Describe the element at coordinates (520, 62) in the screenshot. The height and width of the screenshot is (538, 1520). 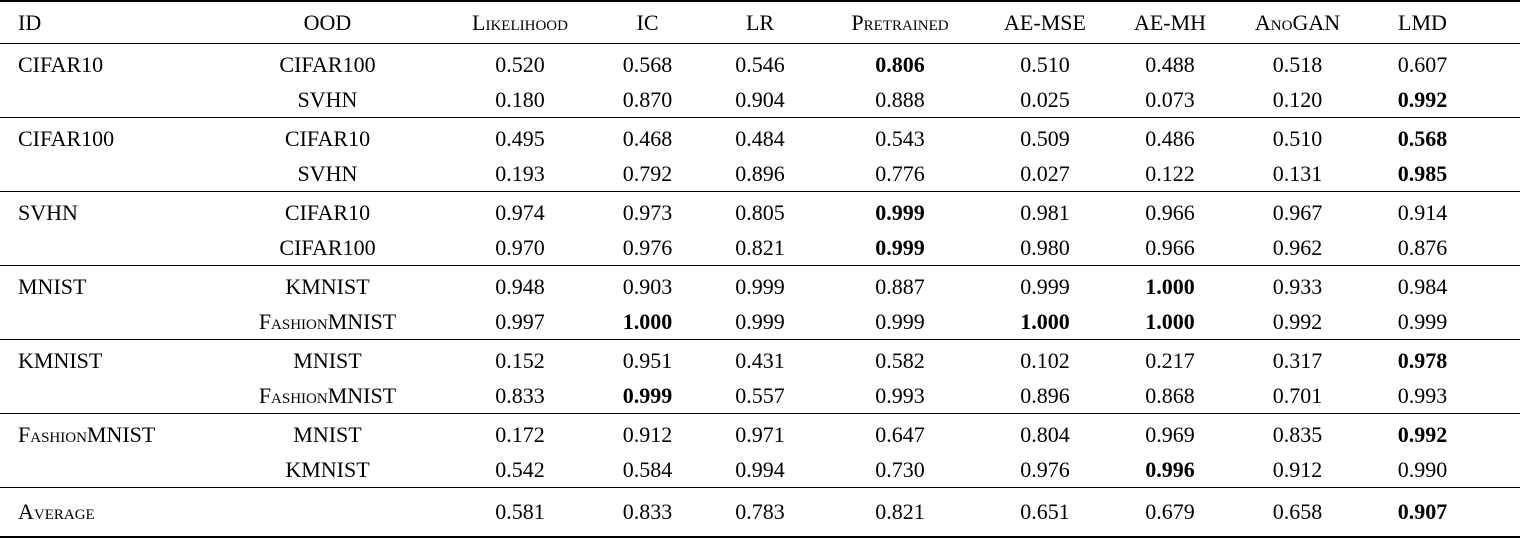
I see `score-cell: 0.520` at that location.